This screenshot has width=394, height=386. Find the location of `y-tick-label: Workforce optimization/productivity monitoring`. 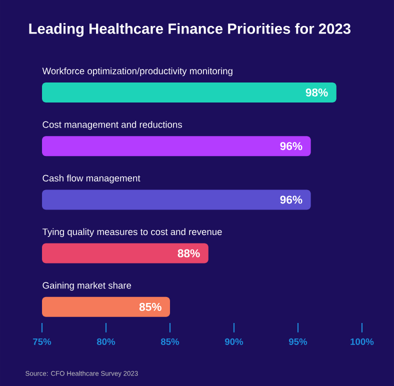

y-tick-label: Workforce optimization/productivity monitoring is located at coordinates (137, 71).